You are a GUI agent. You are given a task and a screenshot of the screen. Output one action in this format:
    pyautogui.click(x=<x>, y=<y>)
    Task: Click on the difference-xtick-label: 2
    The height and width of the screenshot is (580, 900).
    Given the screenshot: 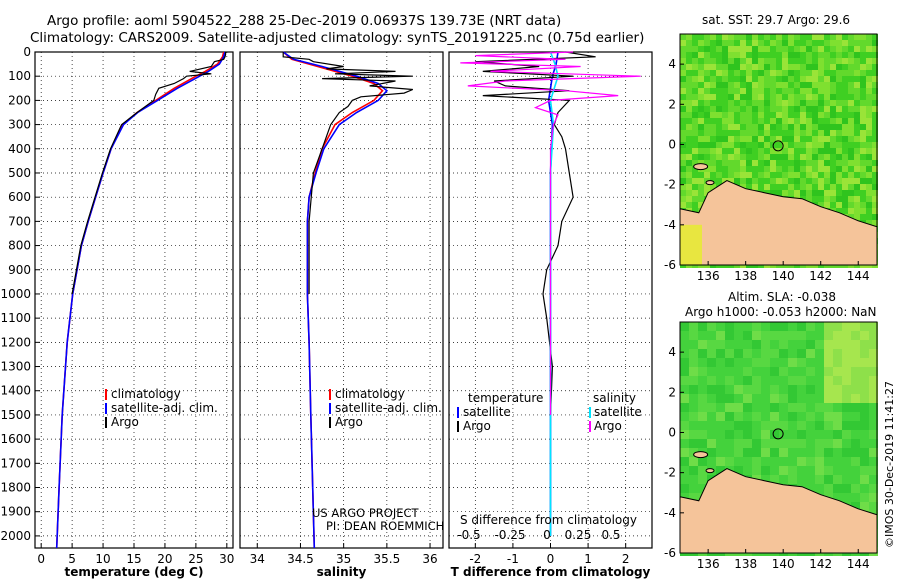 What is the action you would take?
    pyautogui.click(x=626, y=559)
    